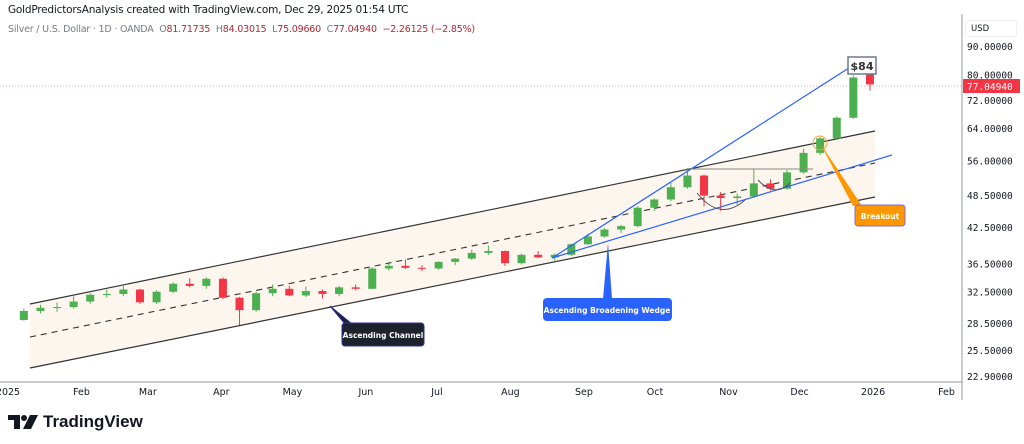 The width and height of the screenshot is (1024, 444). Describe the element at coordinates (702, 162) in the screenshot. I see `wedge-upper-line` at that location.